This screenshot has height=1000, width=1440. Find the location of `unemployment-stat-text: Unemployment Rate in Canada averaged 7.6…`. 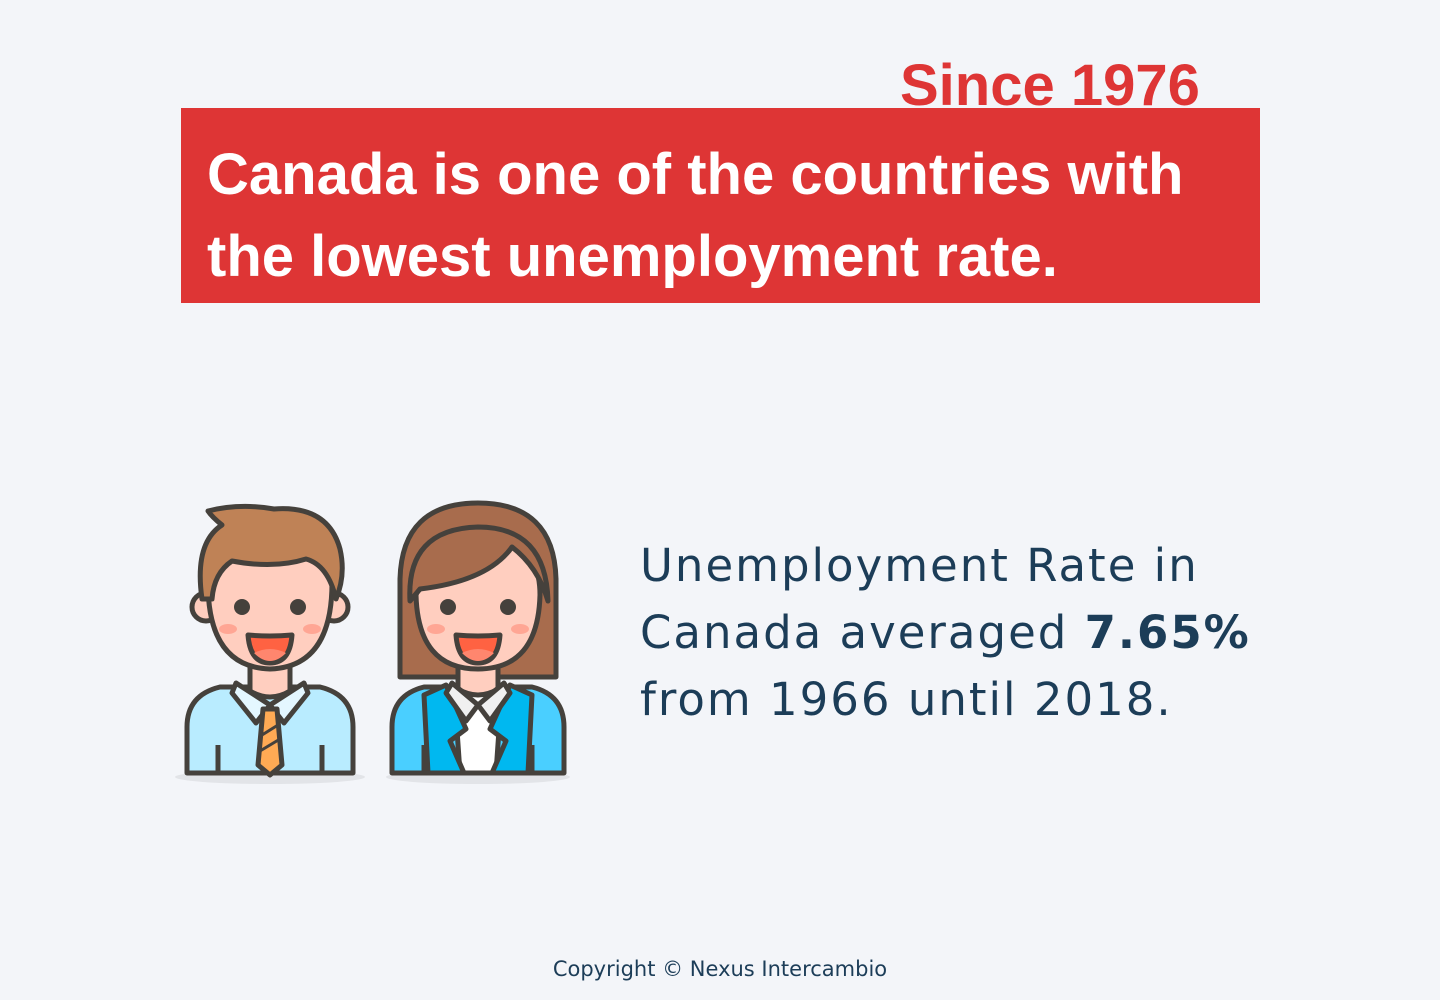

unemployment-stat-text: Unemployment Rate in Canada averaged 7.6… is located at coordinates (990, 632).